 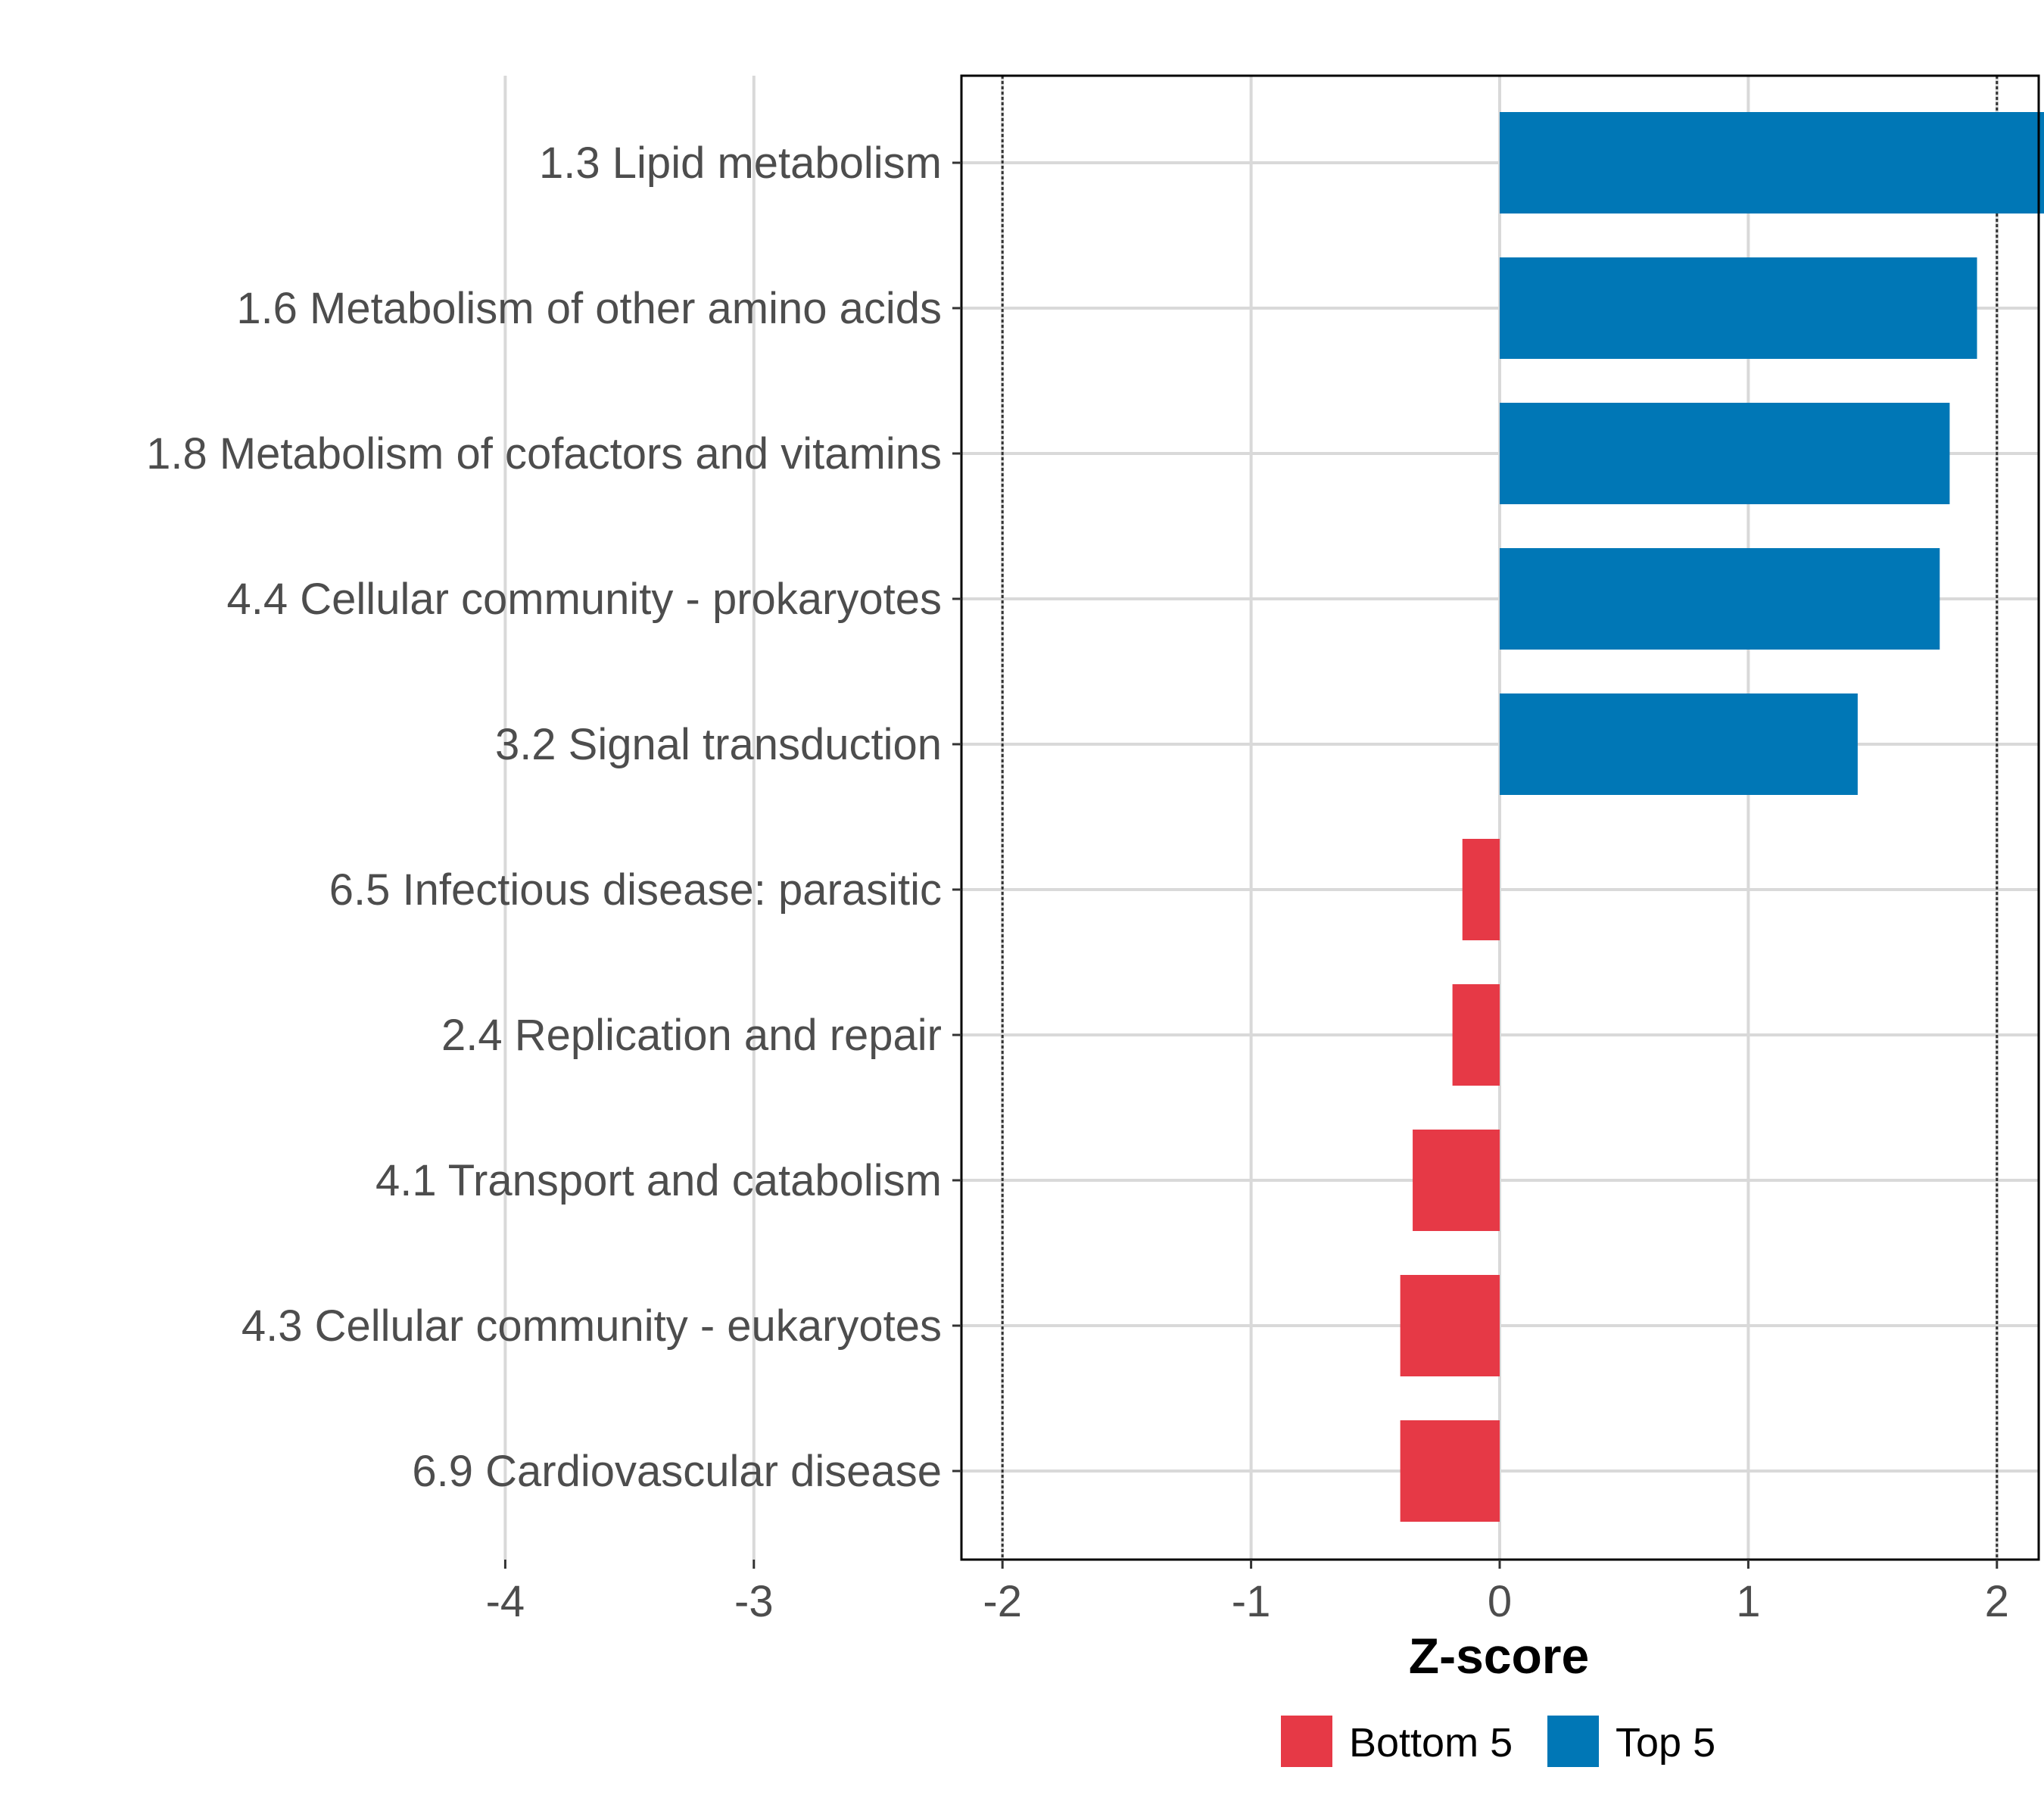 What do you see at coordinates (1748, 1601) in the screenshot?
I see `x-tick-label: 1` at bounding box center [1748, 1601].